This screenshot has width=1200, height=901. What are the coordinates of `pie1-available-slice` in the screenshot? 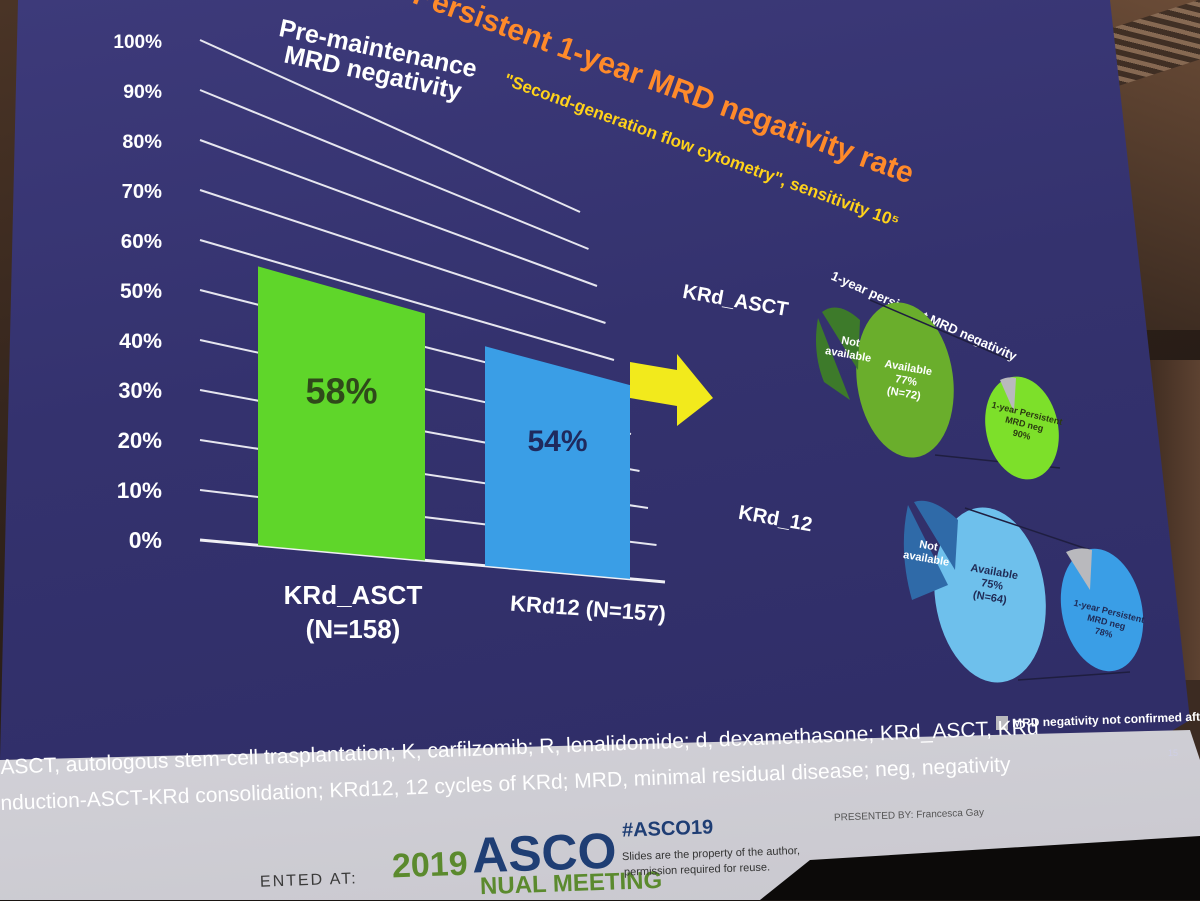 It's located at (905, 380).